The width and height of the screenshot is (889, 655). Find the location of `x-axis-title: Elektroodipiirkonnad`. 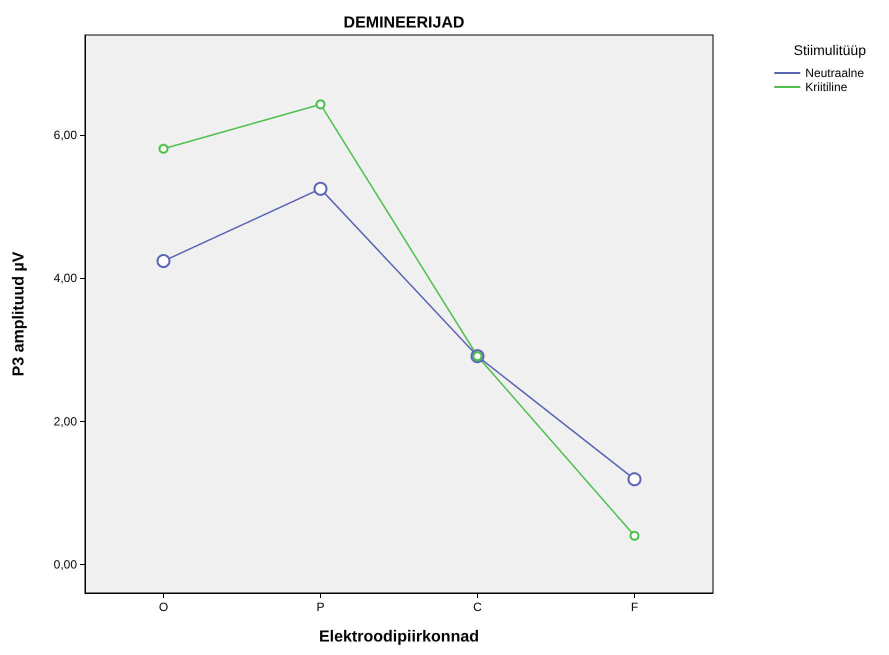

x-axis-title: Elektroodipiirkonnad is located at coordinates (399, 637).